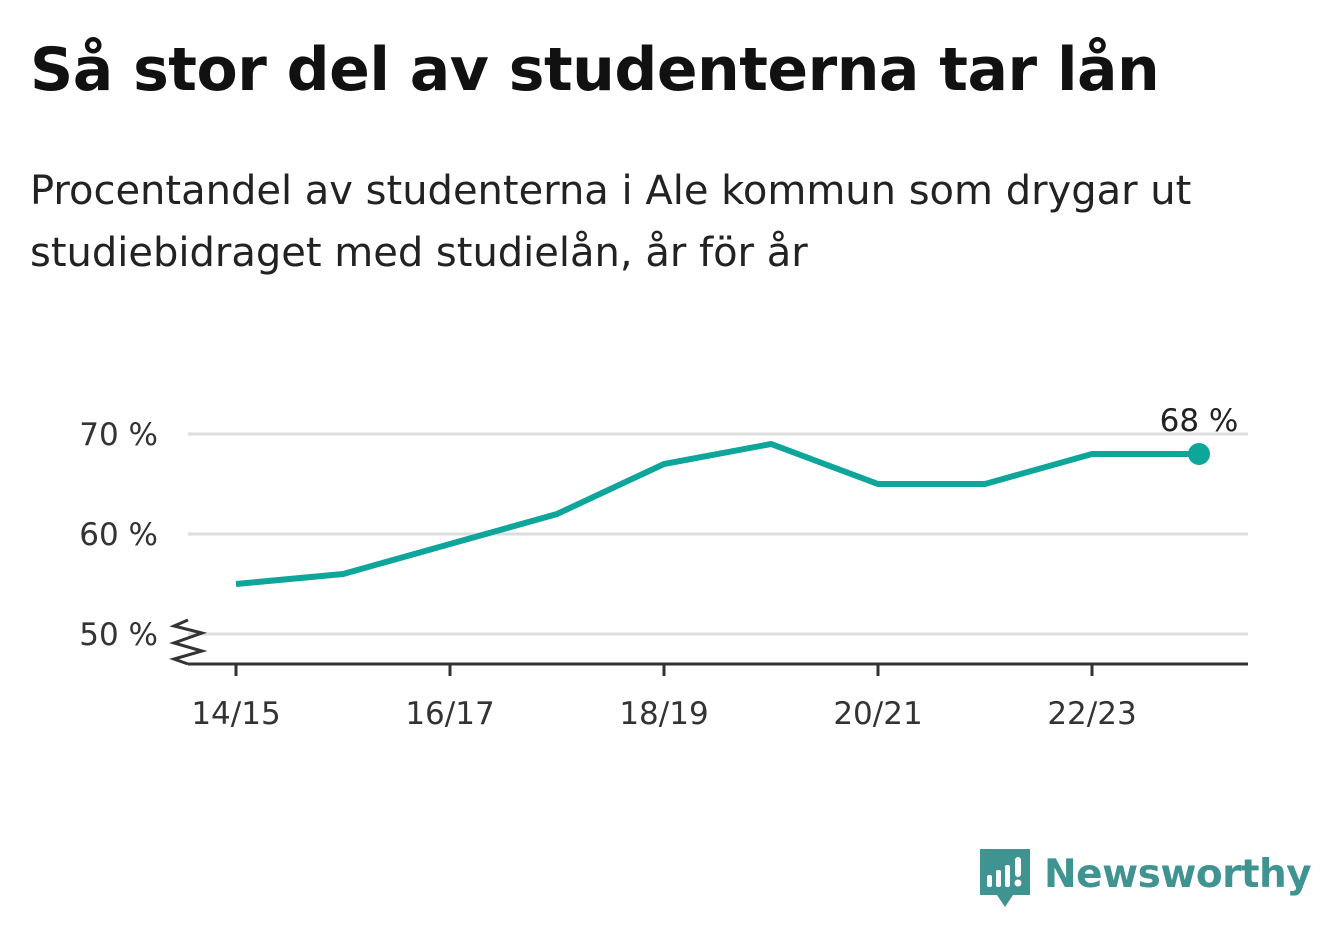  What do you see at coordinates (1018, 883) in the screenshot?
I see `logo-dot` at bounding box center [1018, 883].